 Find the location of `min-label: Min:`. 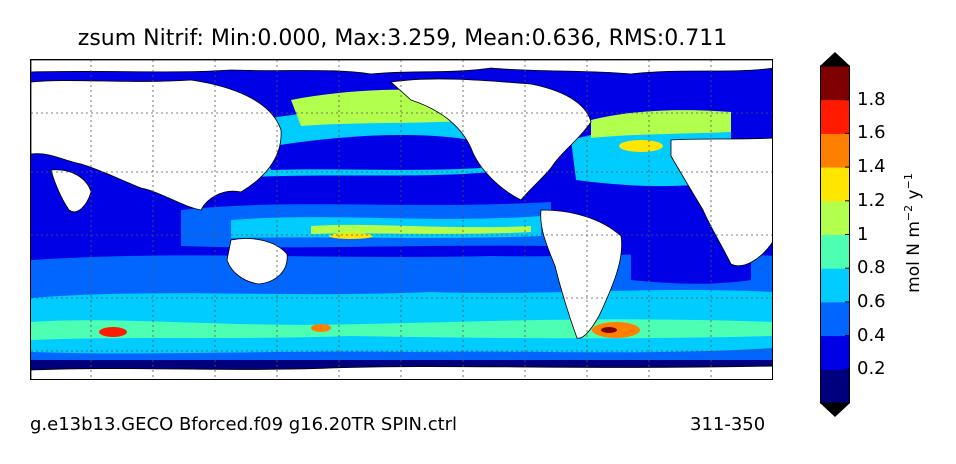

min-label: Min: is located at coordinates (234, 38).